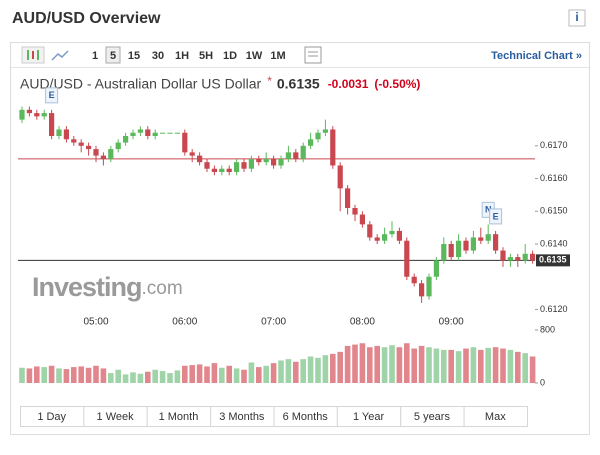 The width and height of the screenshot is (600, 455). What do you see at coordinates (116, 417) in the screenshot?
I see `range-label: 1 Week` at bounding box center [116, 417].